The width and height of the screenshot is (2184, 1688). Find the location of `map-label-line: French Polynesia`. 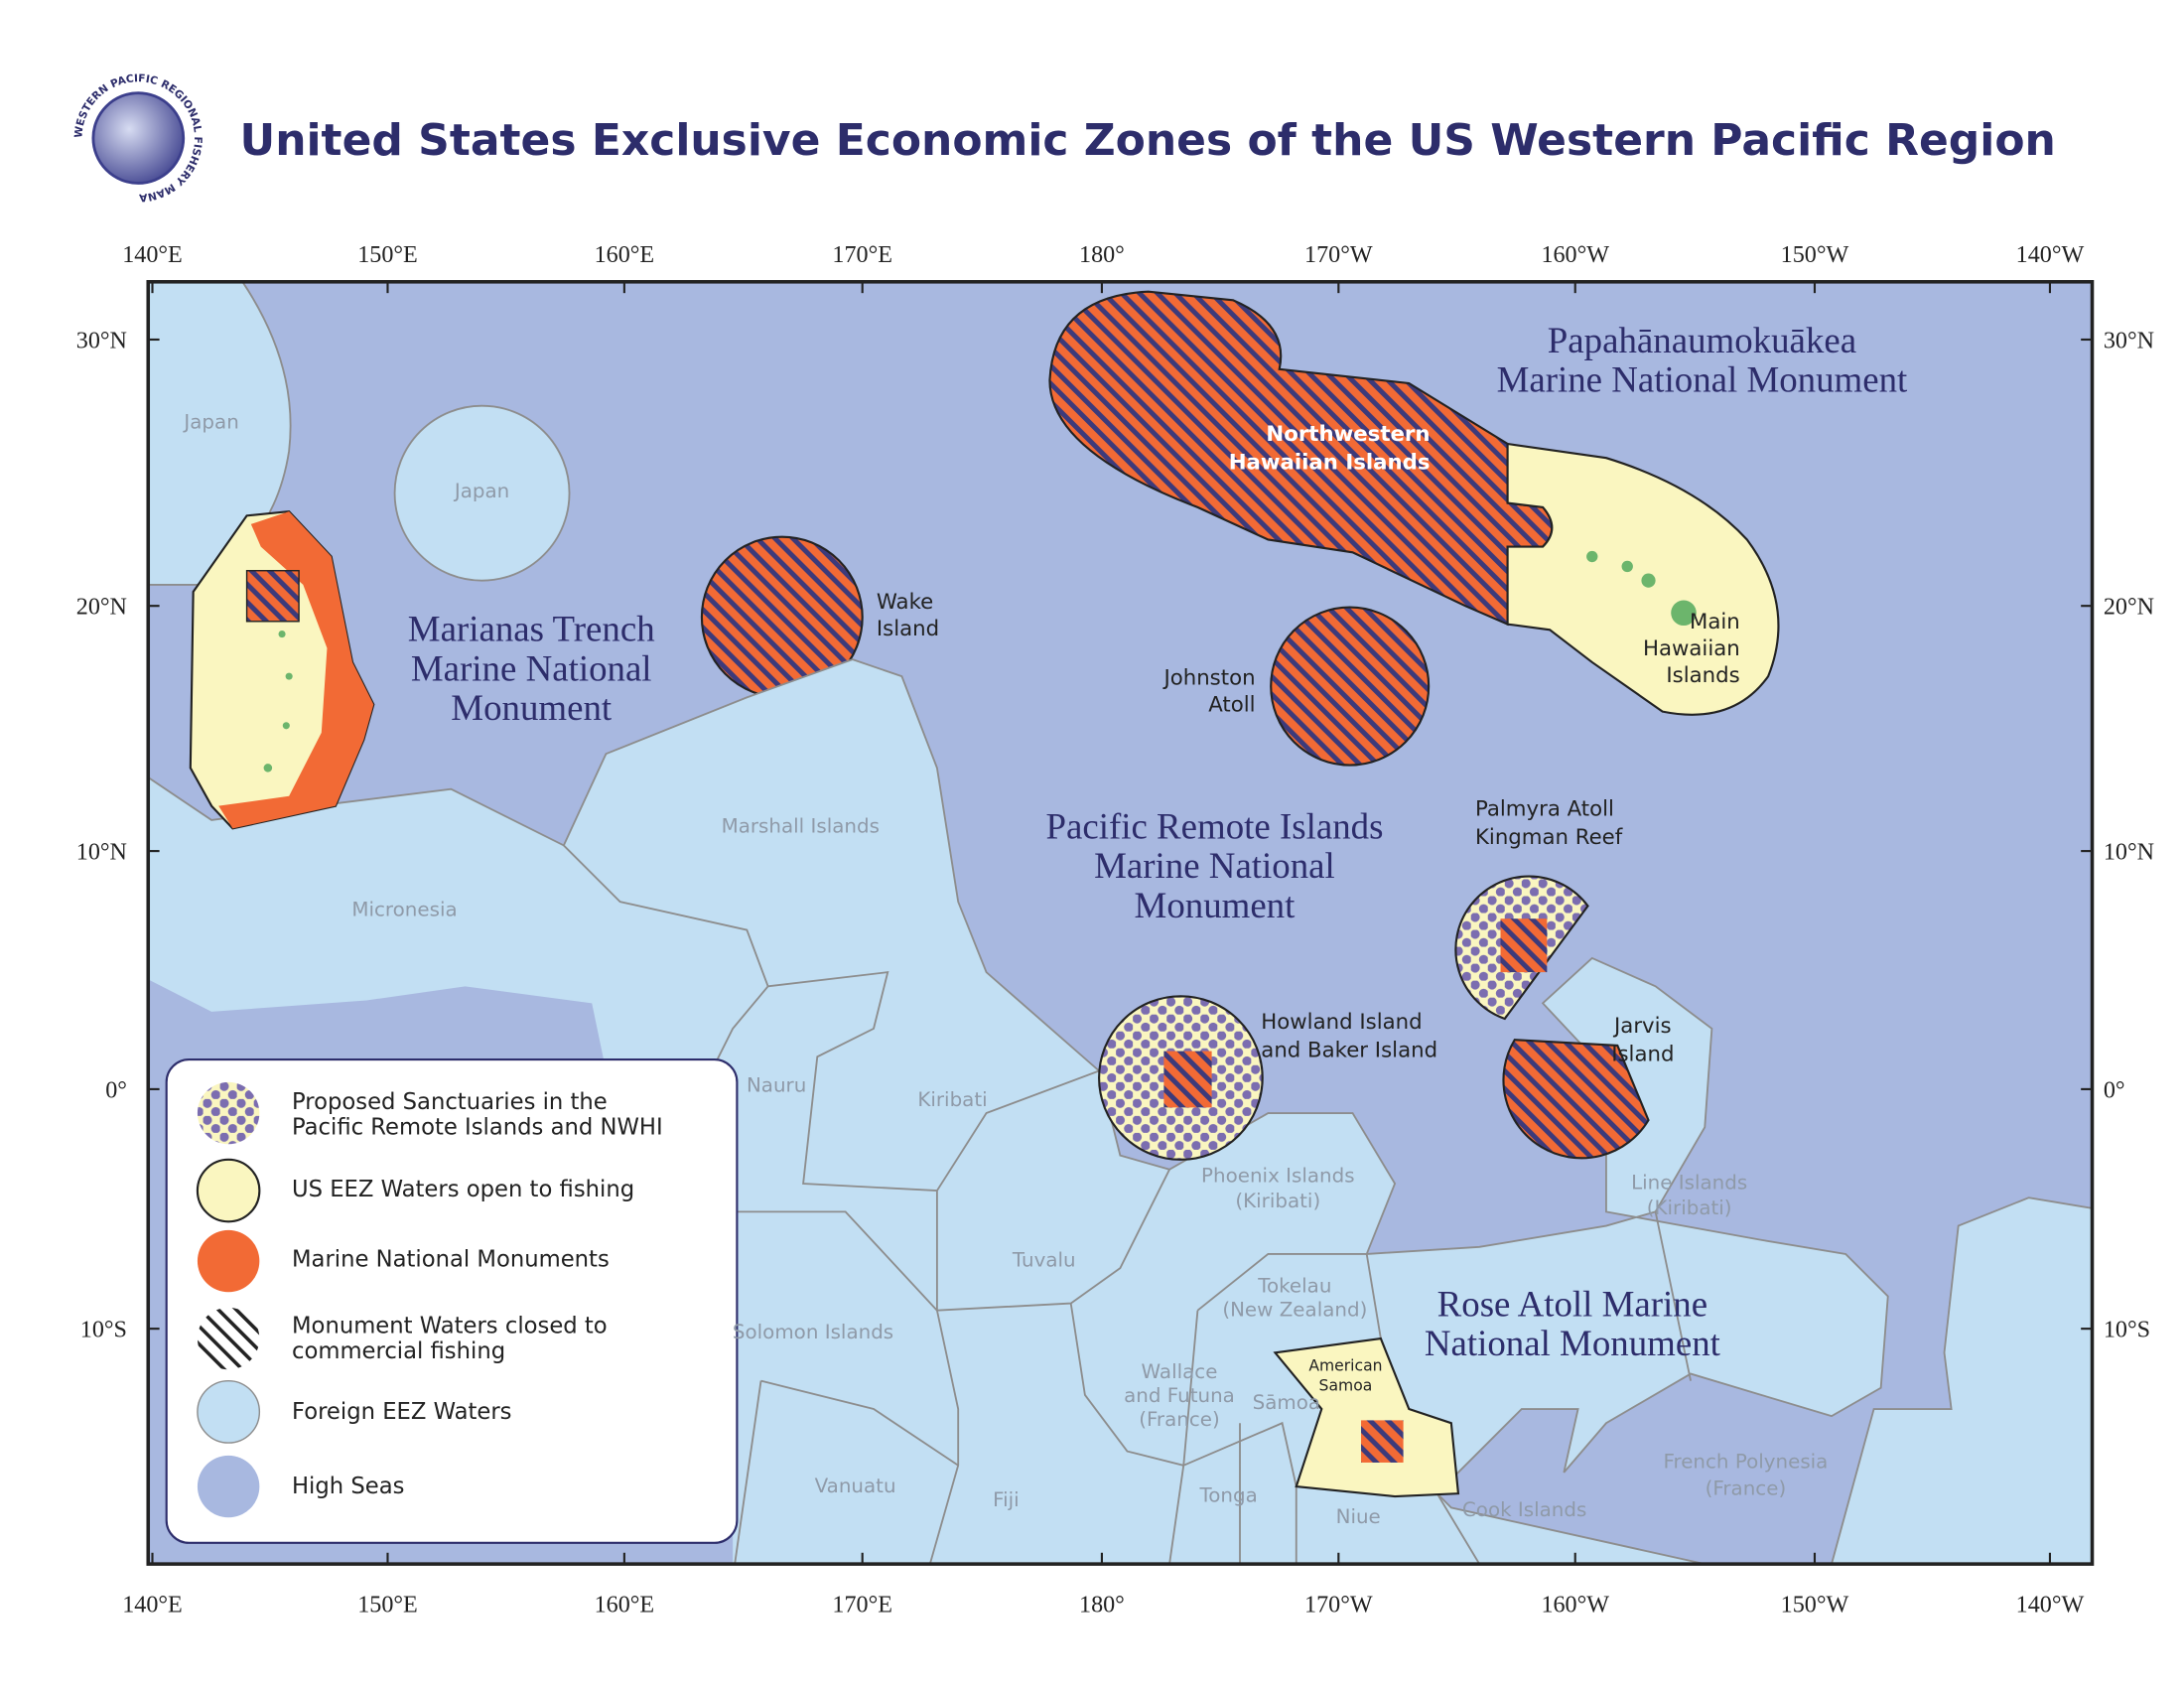

map-label-line: French Polynesia is located at coordinates (1746, 1462).